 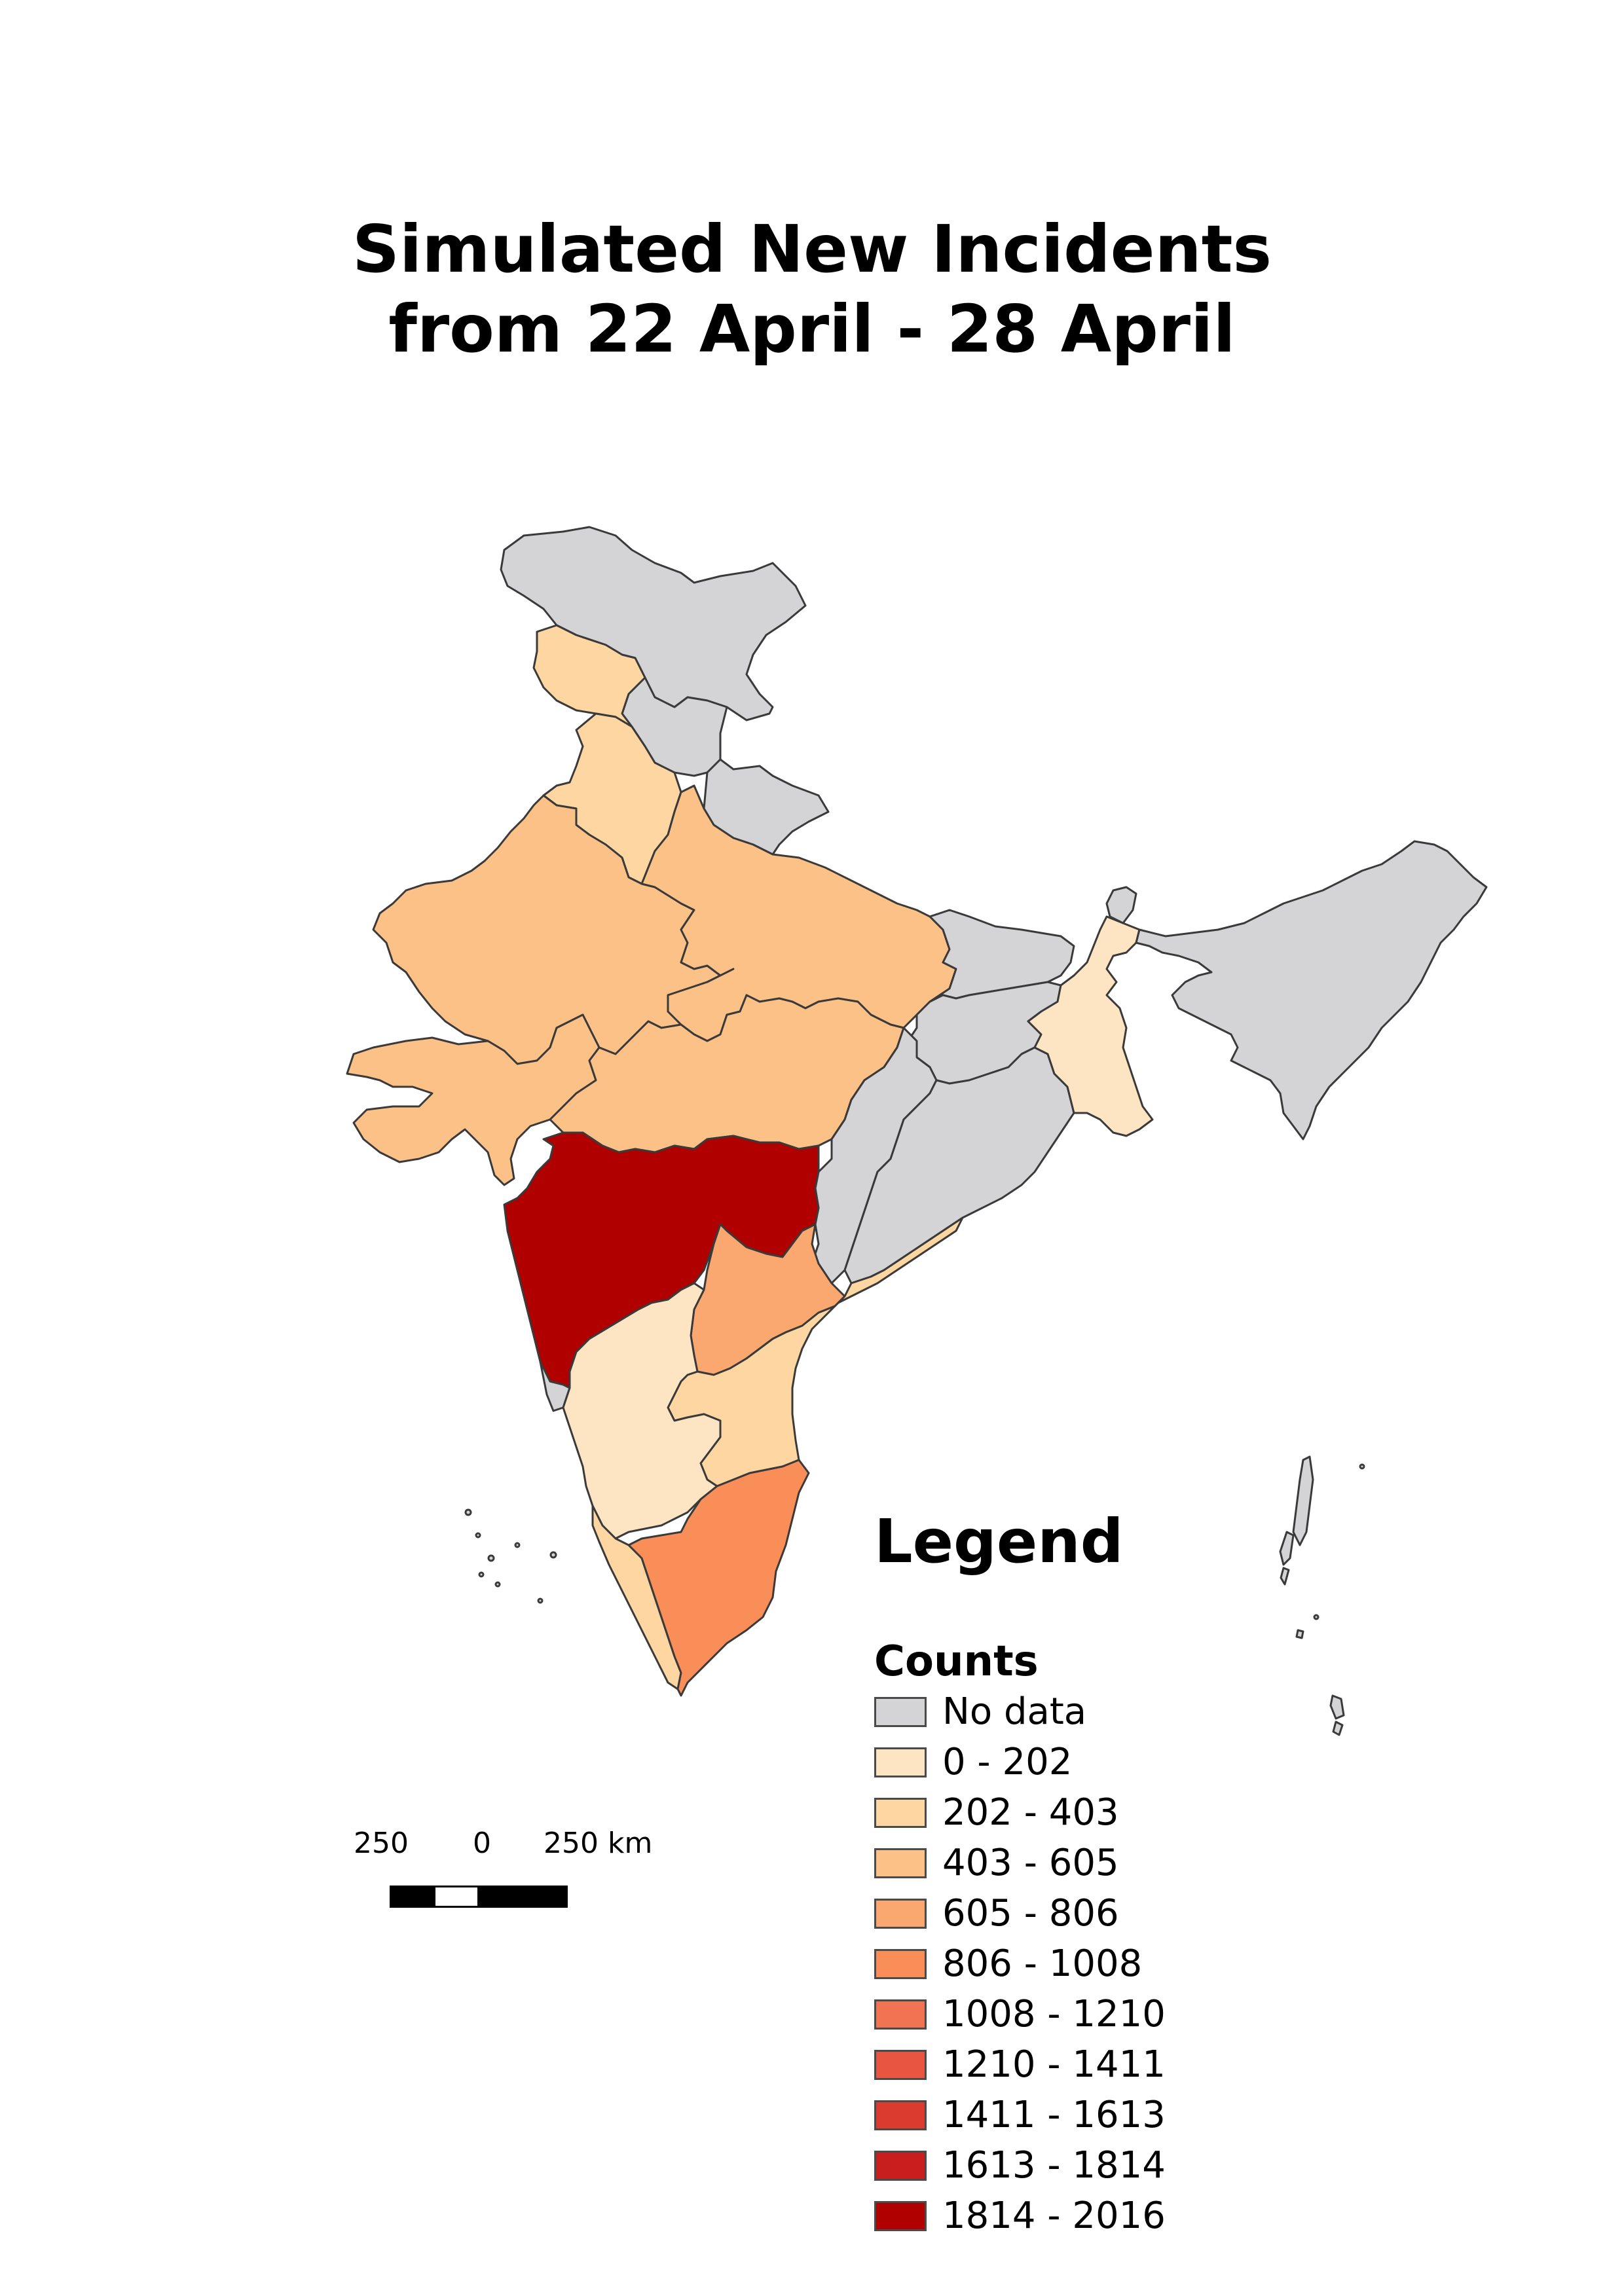 I want to click on legend-item: 202 - 403, so click(x=1020, y=1812).